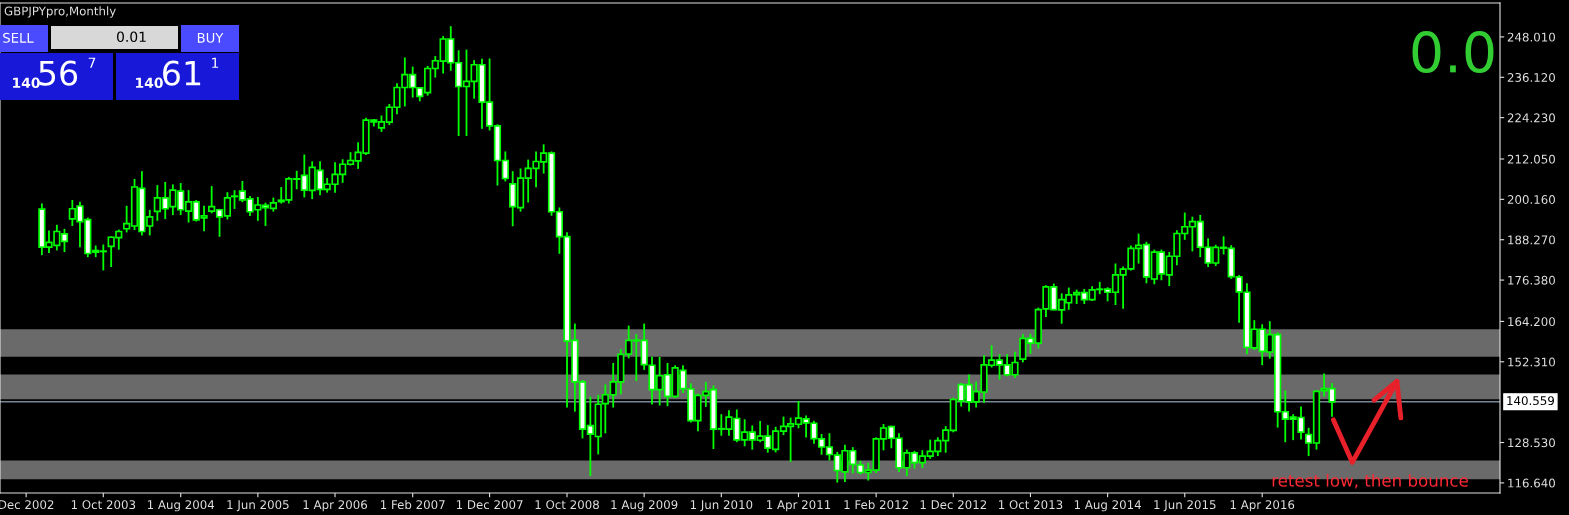 The image size is (1569, 515). I want to click on x-tick-label: 1 Jun 2005, so click(258, 506).